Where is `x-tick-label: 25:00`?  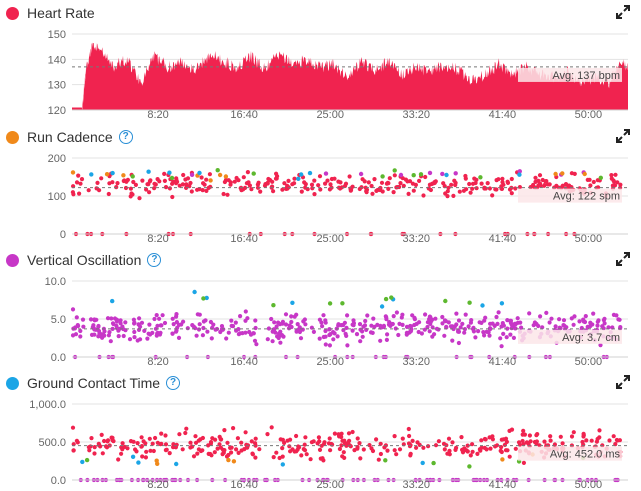
x-tick-label: 25:00 is located at coordinates (330, 238).